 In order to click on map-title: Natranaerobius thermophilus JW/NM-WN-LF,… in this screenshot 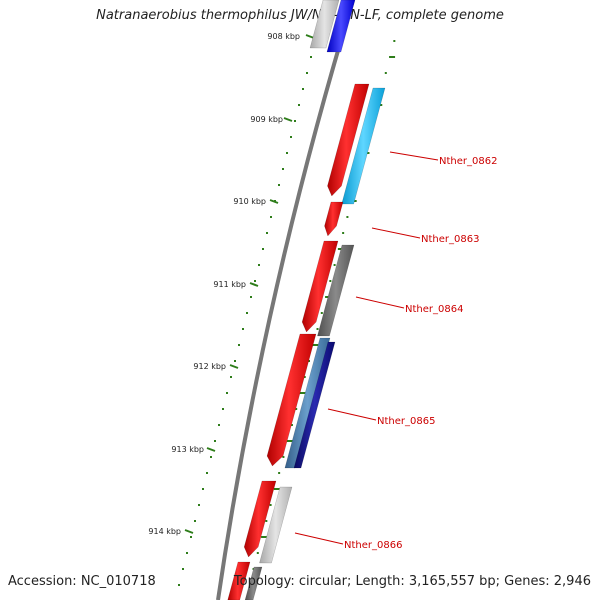, I will do `click(300, 15)`.